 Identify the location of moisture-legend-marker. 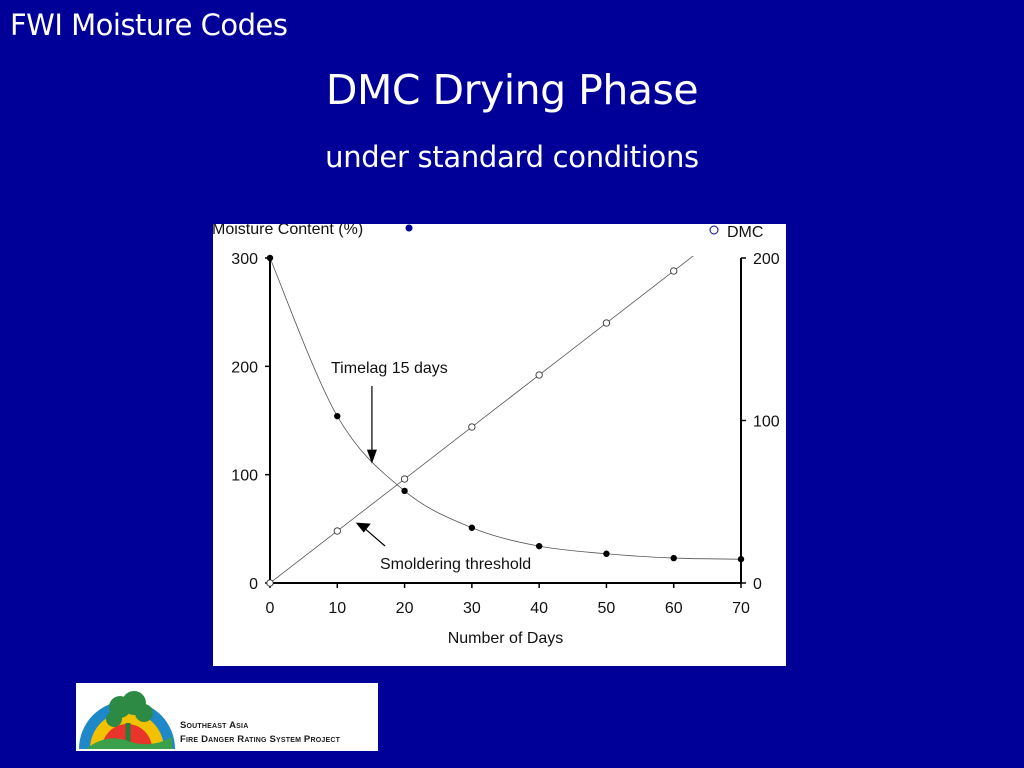
(409, 228).